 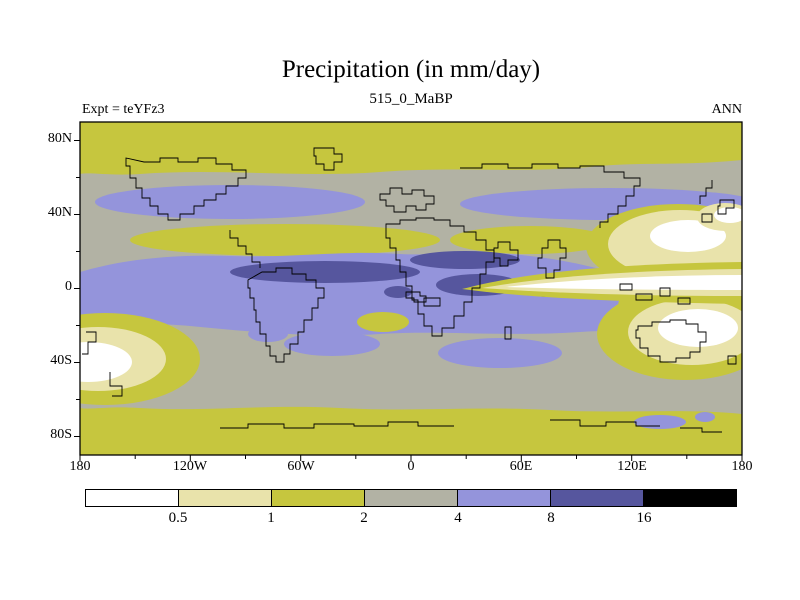 What do you see at coordinates (68, 286) in the screenshot?
I see `y-axis-label: 0` at bounding box center [68, 286].